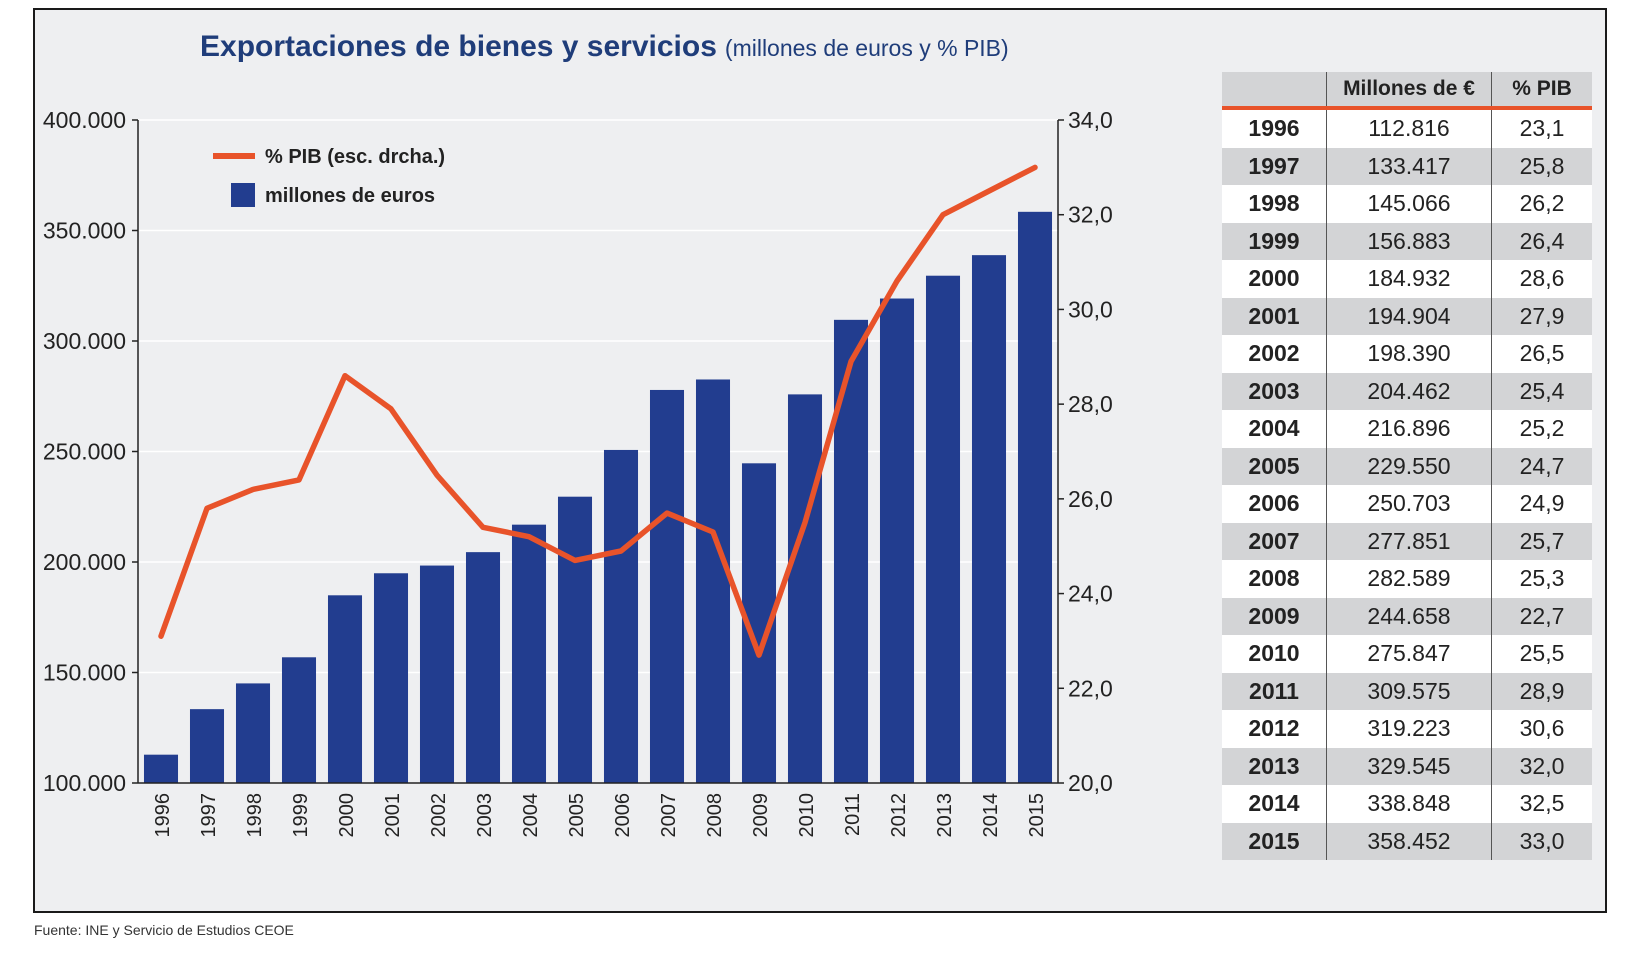 Image resolution: width=1640 pixels, height=955 pixels. Describe the element at coordinates (1407, 429) in the screenshot. I see `table-row: 2004 216.896 25,2` at that location.